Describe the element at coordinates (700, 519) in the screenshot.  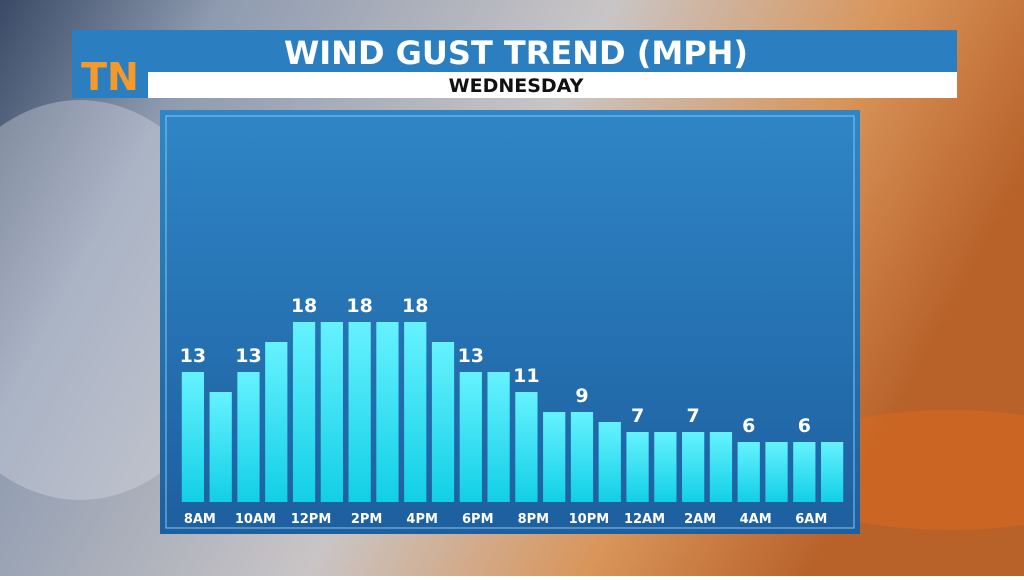
I see `x-tick-label: 2AM` at that location.